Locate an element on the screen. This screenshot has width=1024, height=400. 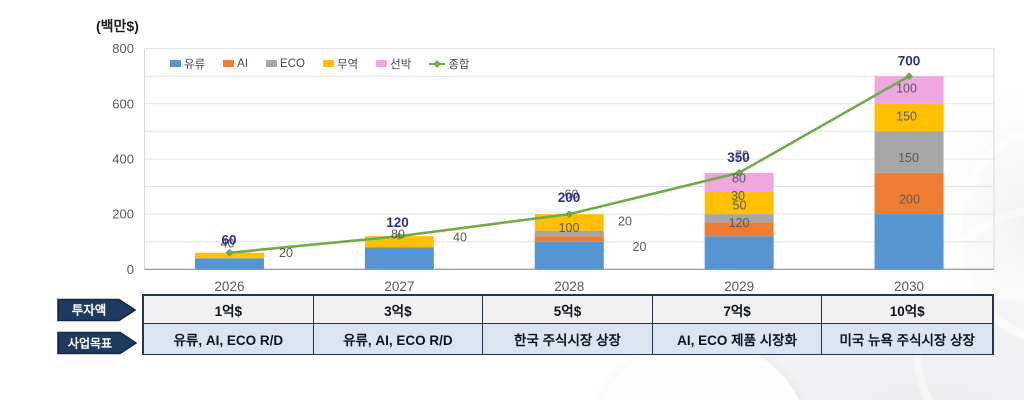
bar-segment-무역-2027 is located at coordinates (399, 242).